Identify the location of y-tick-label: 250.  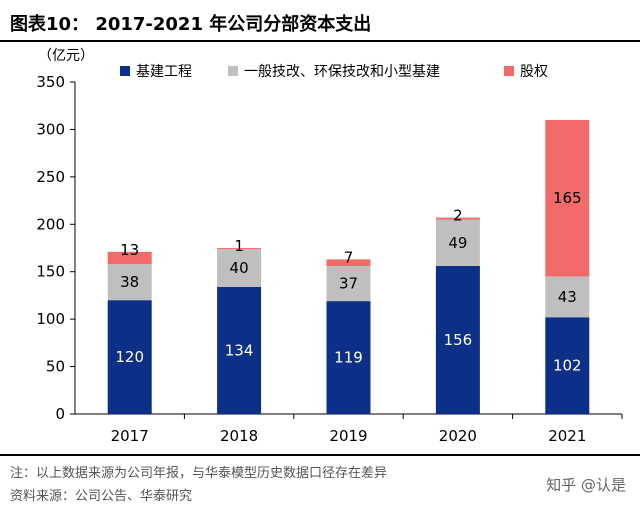
(50, 177).